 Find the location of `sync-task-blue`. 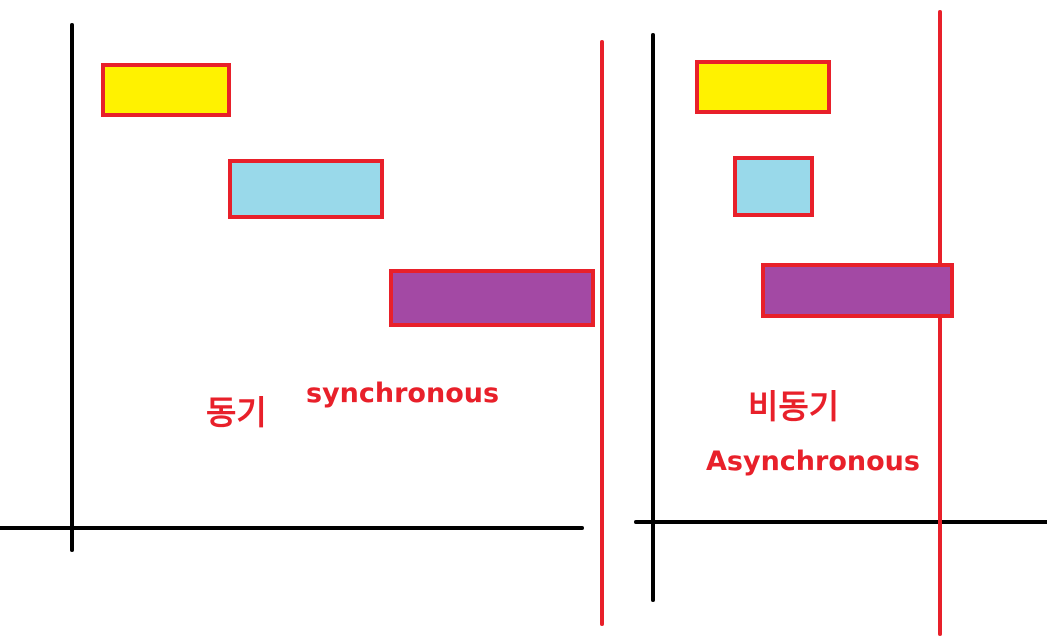

sync-task-blue is located at coordinates (306, 189).